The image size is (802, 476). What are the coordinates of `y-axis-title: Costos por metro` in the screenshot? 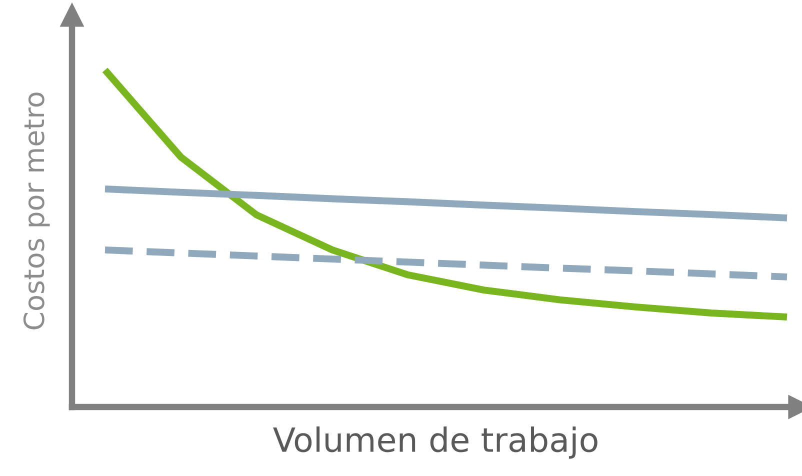 It's located at (36, 211).